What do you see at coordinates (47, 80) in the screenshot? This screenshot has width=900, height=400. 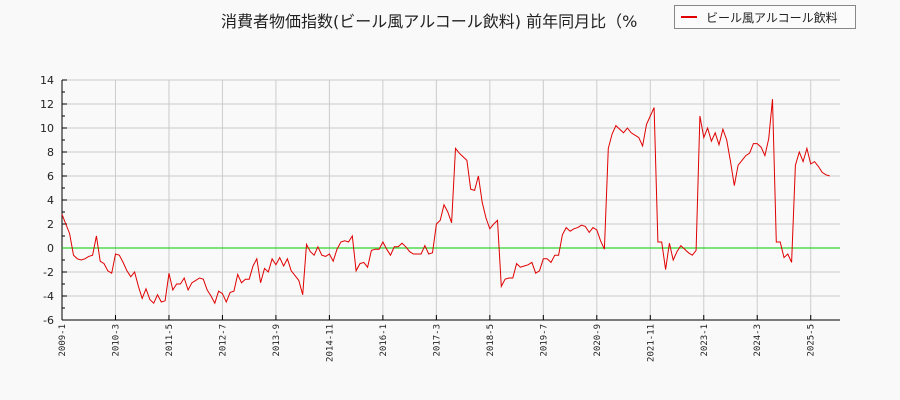 I see `y-tick-label: 14` at bounding box center [47, 80].